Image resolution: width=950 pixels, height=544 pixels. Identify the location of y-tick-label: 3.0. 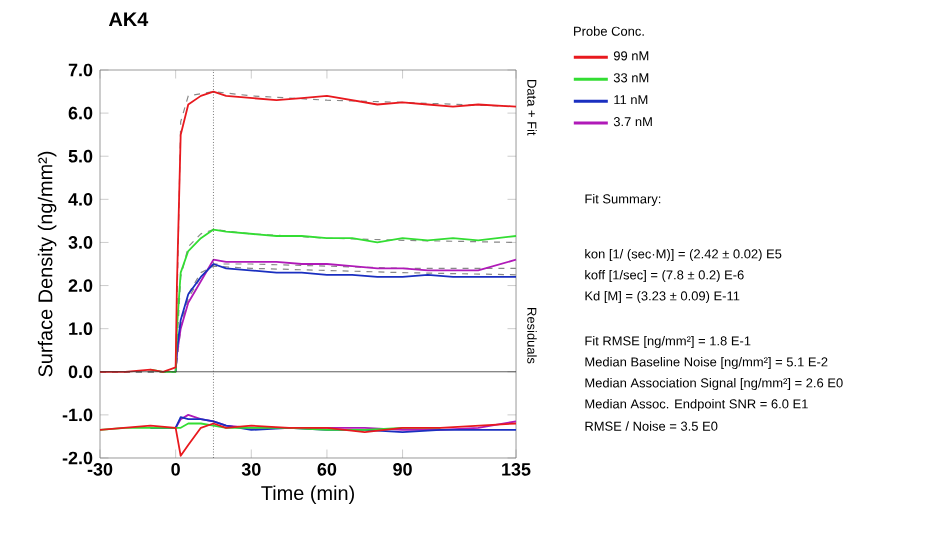
(80, 242).